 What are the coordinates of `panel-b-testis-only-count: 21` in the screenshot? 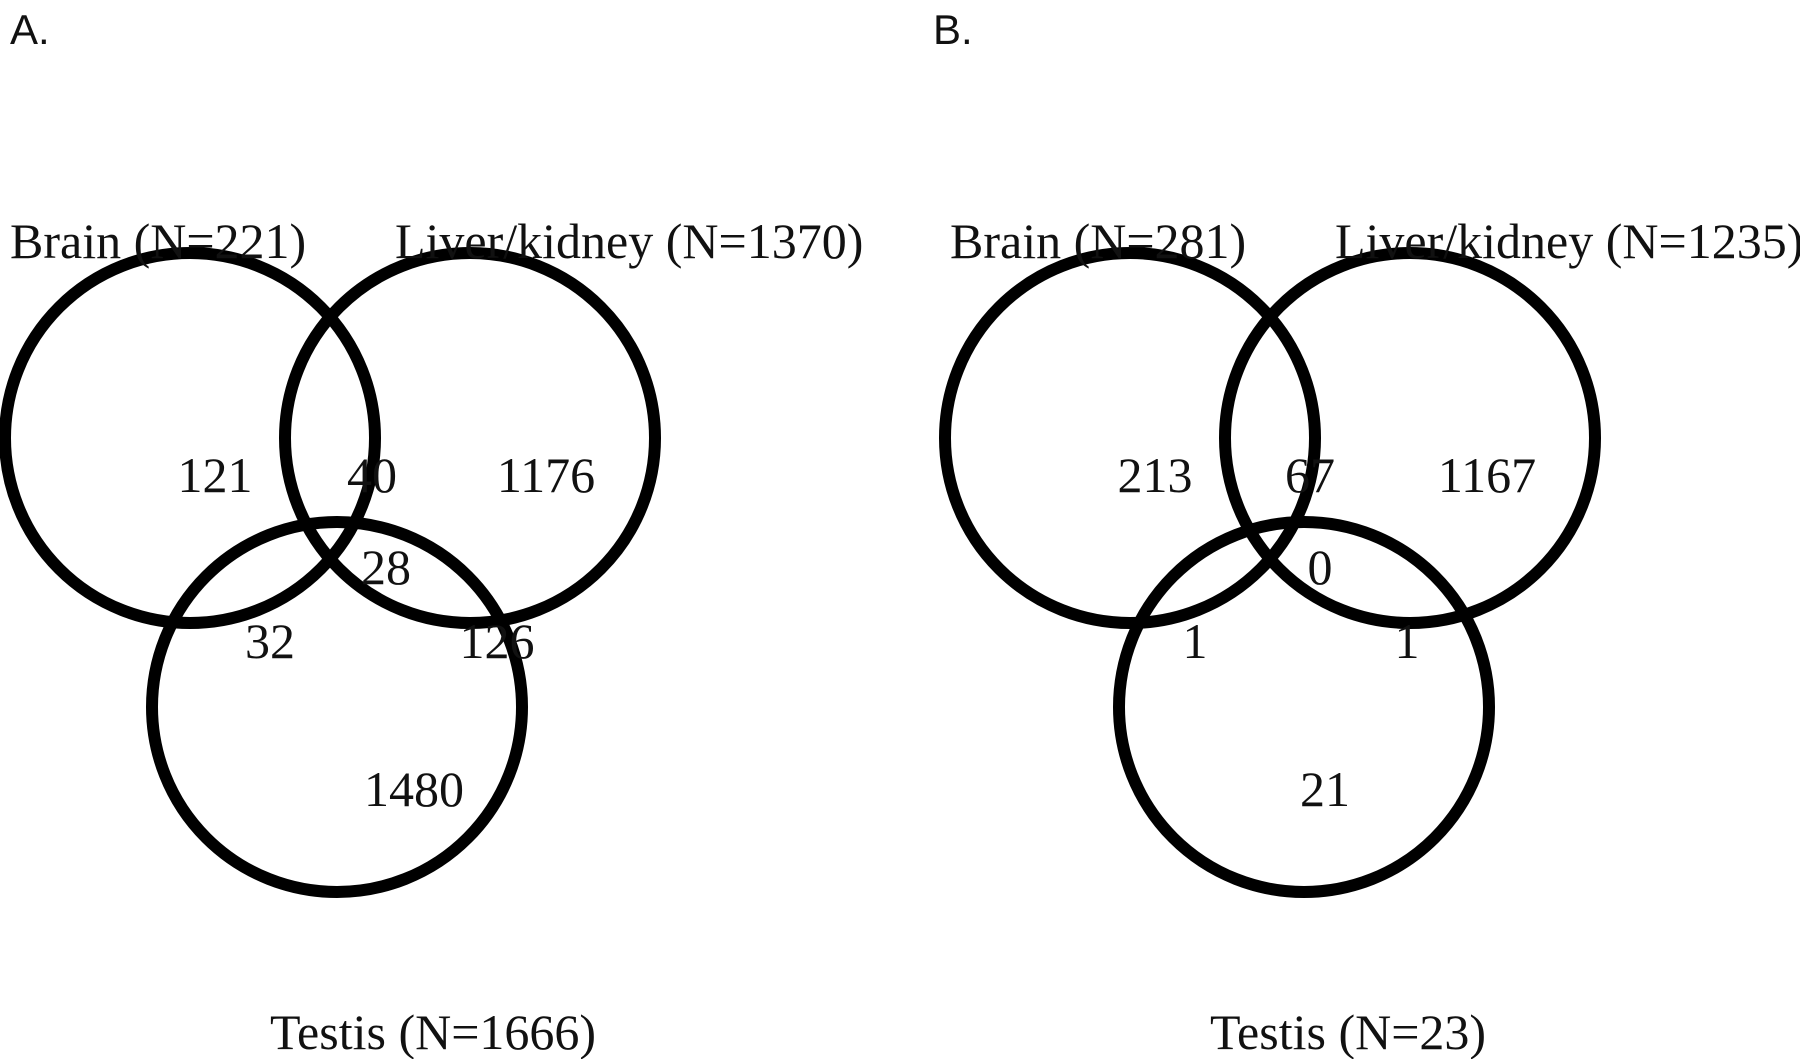 It's located at (1325, 789).